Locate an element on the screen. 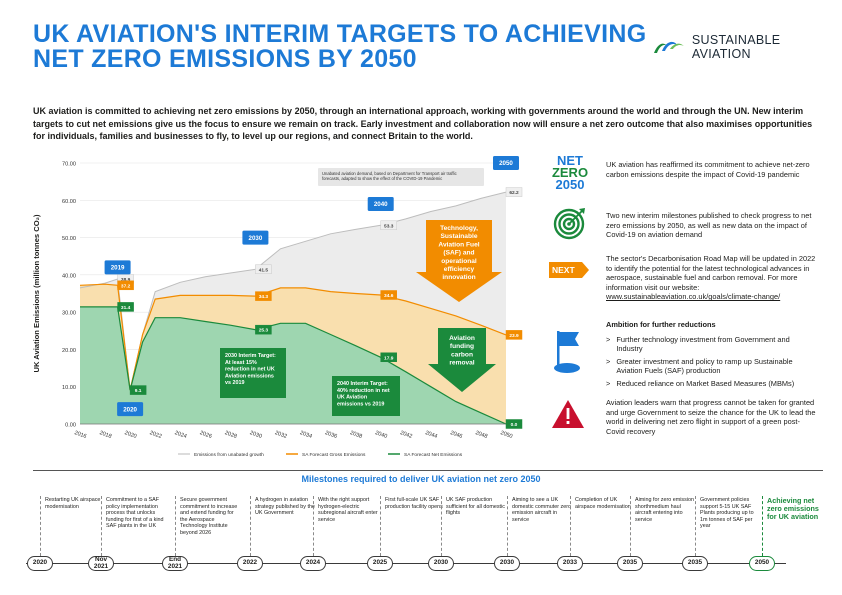 The width and height of the screenshot is (842, 595). milestone-year: Nov 2021 is located at coordinates (101, 563).